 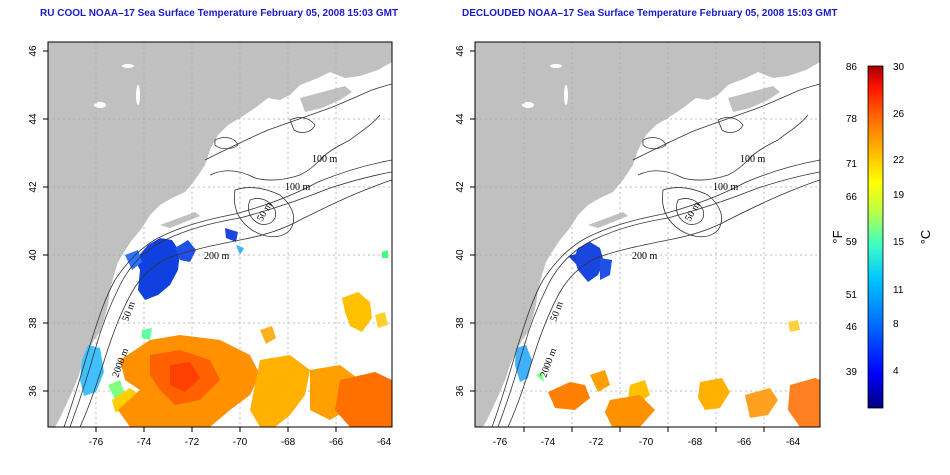 I want to click on right-x-tick: -74, so click(x=548, y=442).